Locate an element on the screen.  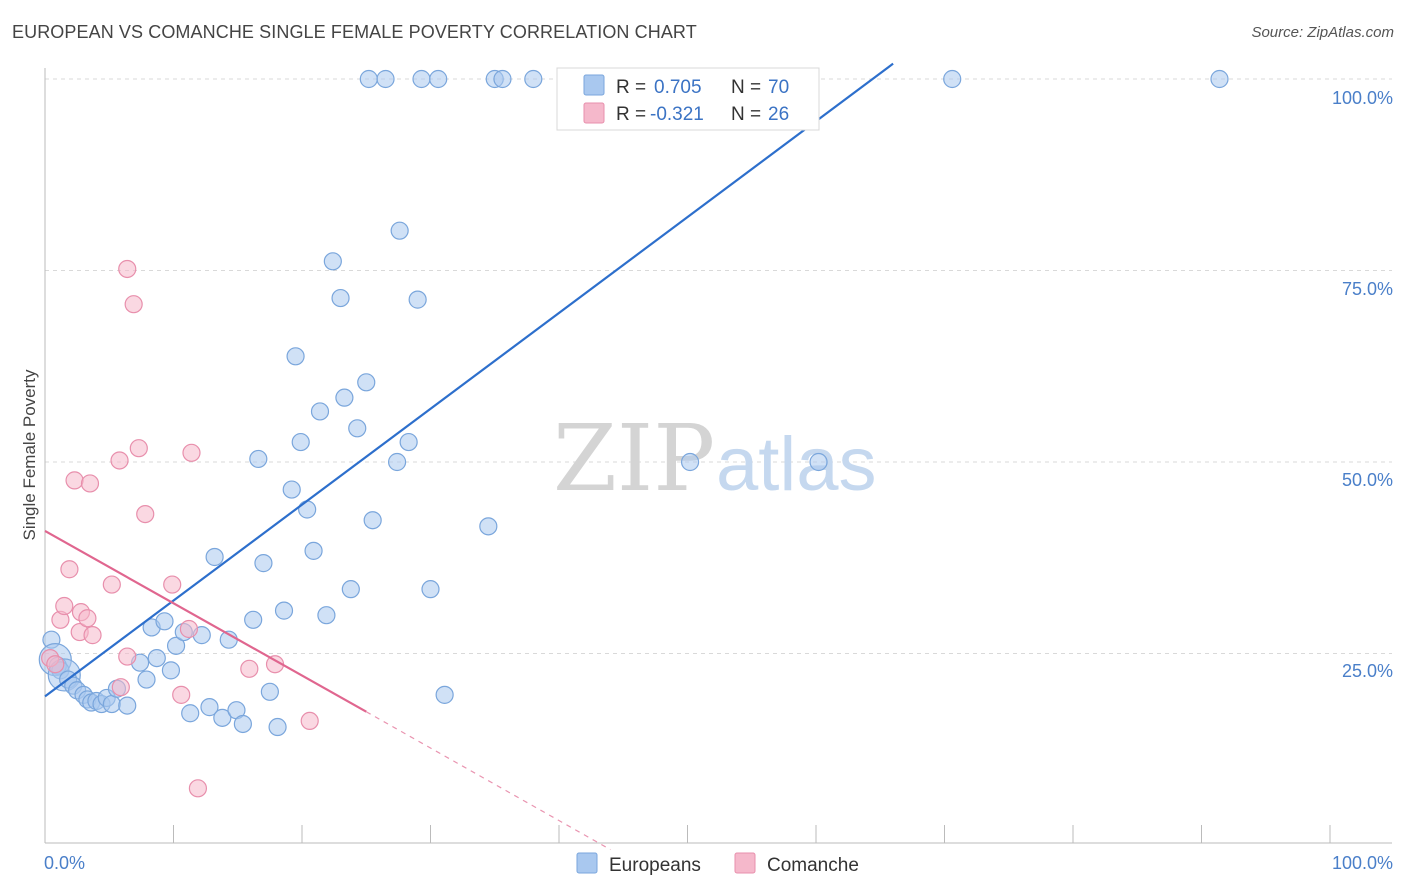
x-tick-0: 0.0% is located at coordinates (64, 863).